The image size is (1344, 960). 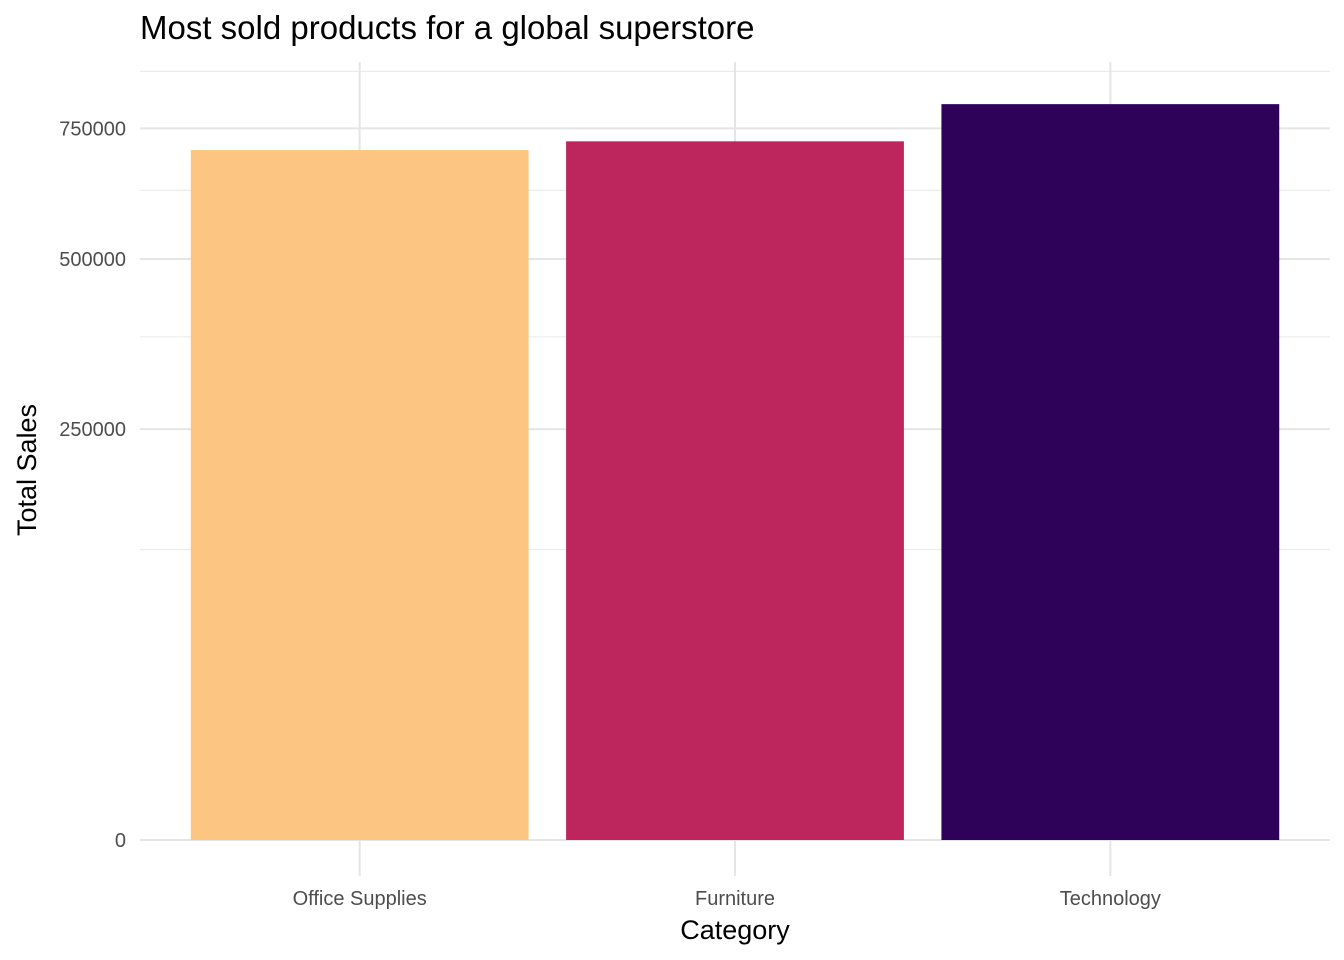 I want to click on x-axis-title: Category, so click(x=735, y=930).